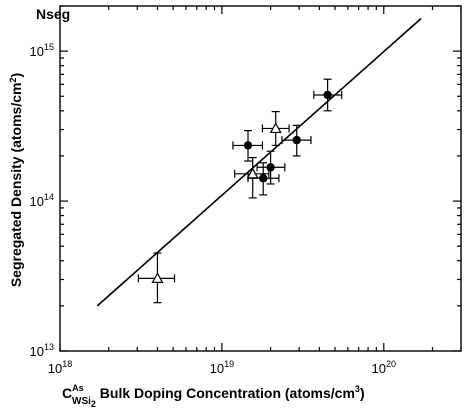 Image resolution: width=474 pixels, height=414 pixels. What do you see at coordinates (391, 364) in the screenshot?
I see `x-tick-label-exp: 20` at bounding box center [391, 364].